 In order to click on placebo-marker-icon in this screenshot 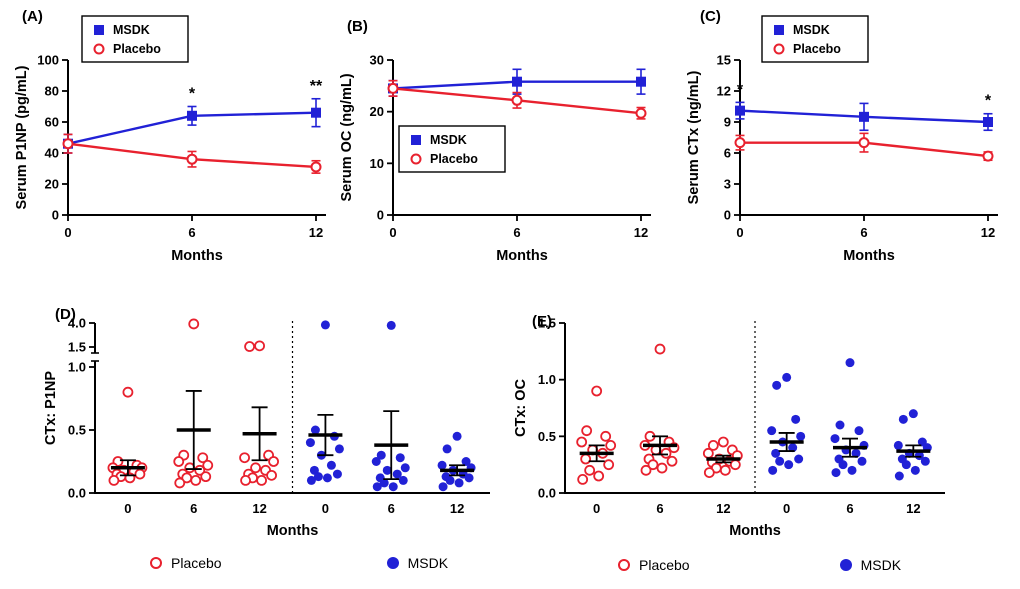, I will do `click(156, 563)`.